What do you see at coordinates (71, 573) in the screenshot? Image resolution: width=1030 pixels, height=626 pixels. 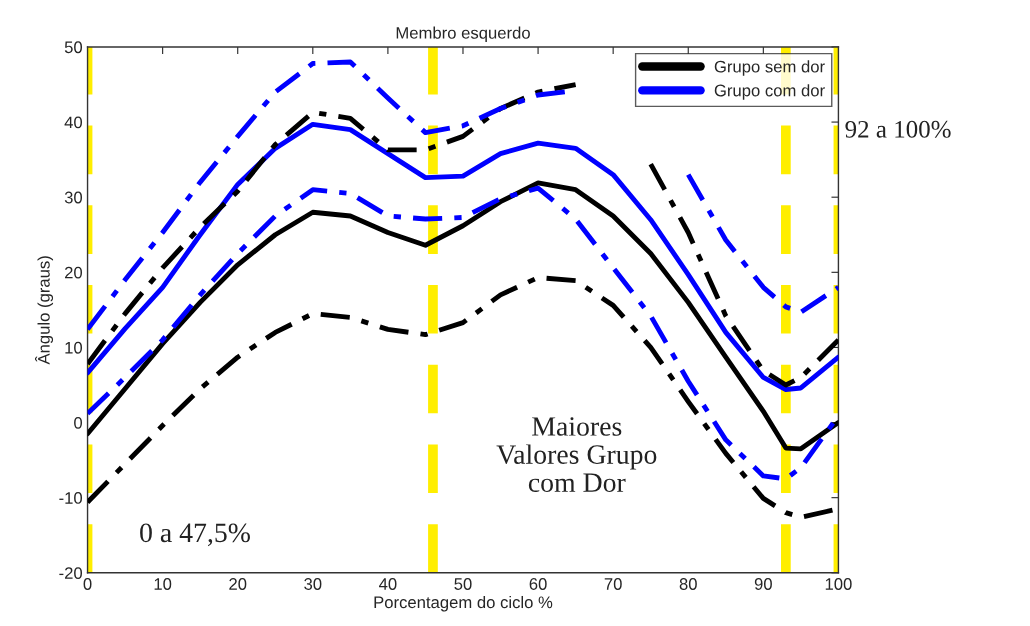 I see `y-tick-label: -20` at bounding box center [71, 573].